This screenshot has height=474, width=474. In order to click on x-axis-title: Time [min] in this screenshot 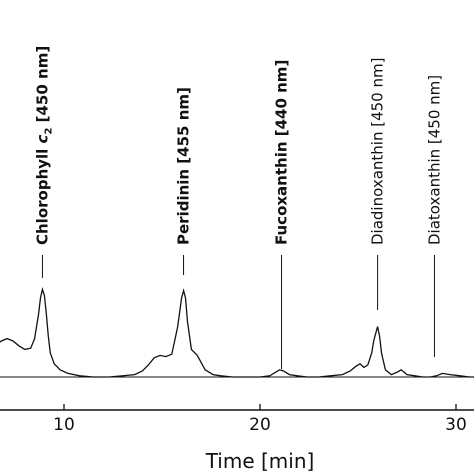, I will do `click(260, 461)`.